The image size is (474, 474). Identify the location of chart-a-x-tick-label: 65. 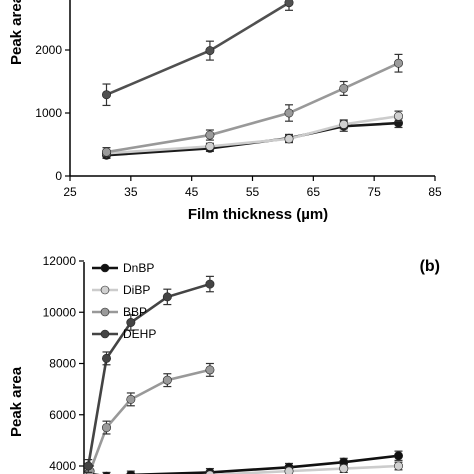
(314, 192).